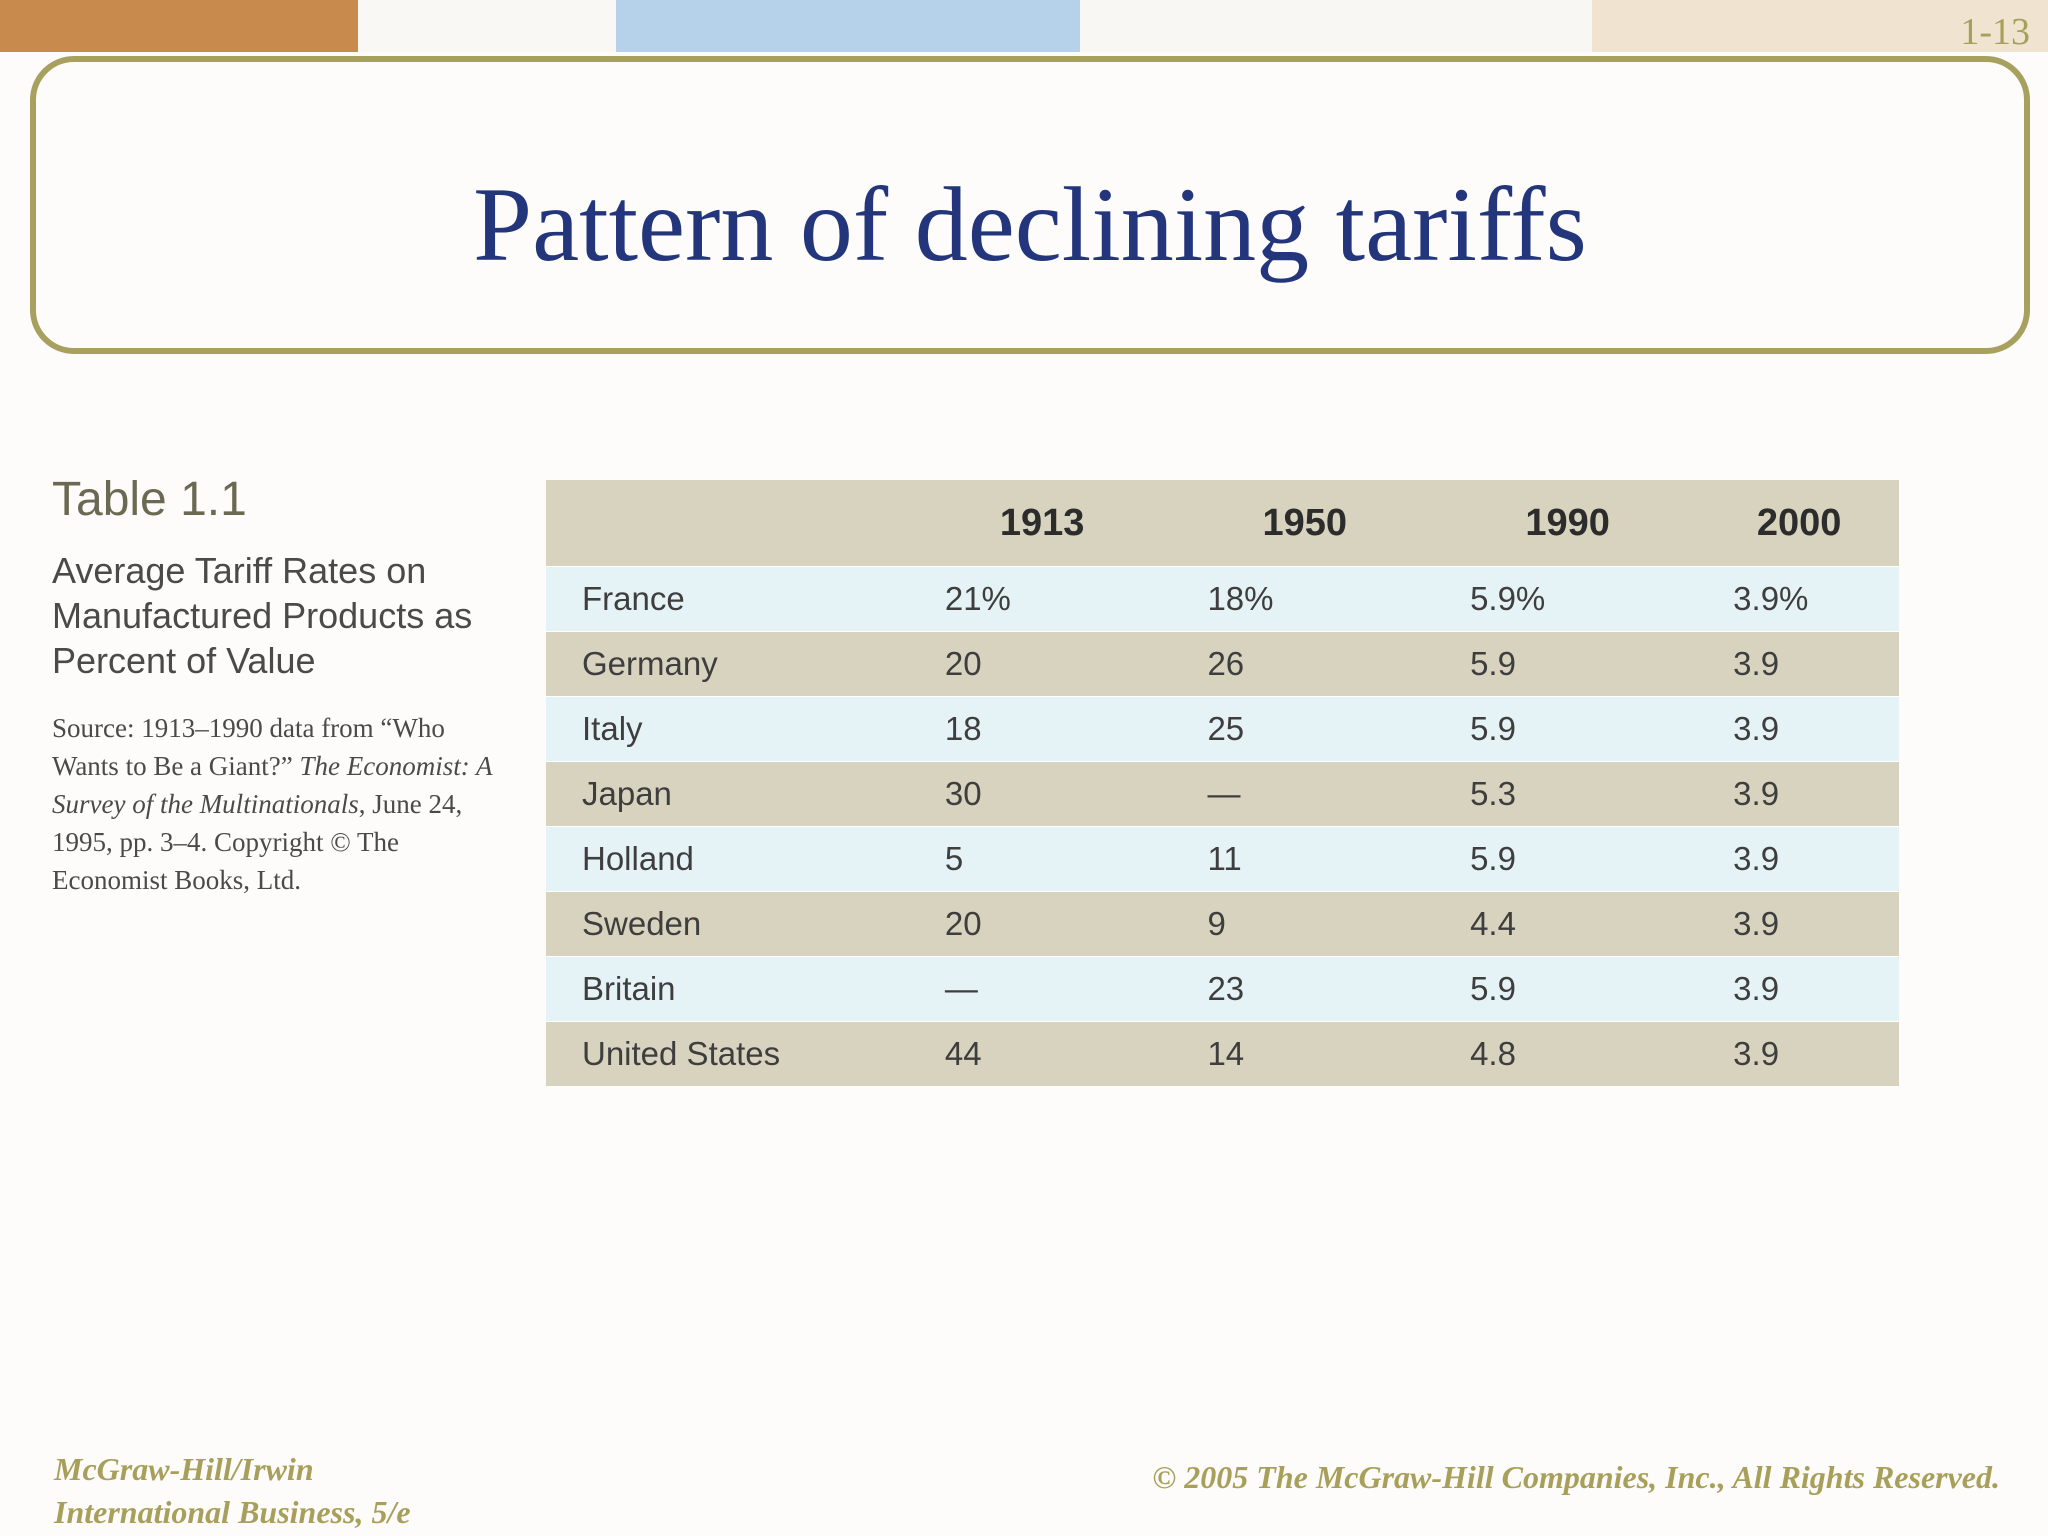 The height and width of the screenshot is (1536, 2048). I want to click on tariff-value-cell: 18, so click(1042, 729).